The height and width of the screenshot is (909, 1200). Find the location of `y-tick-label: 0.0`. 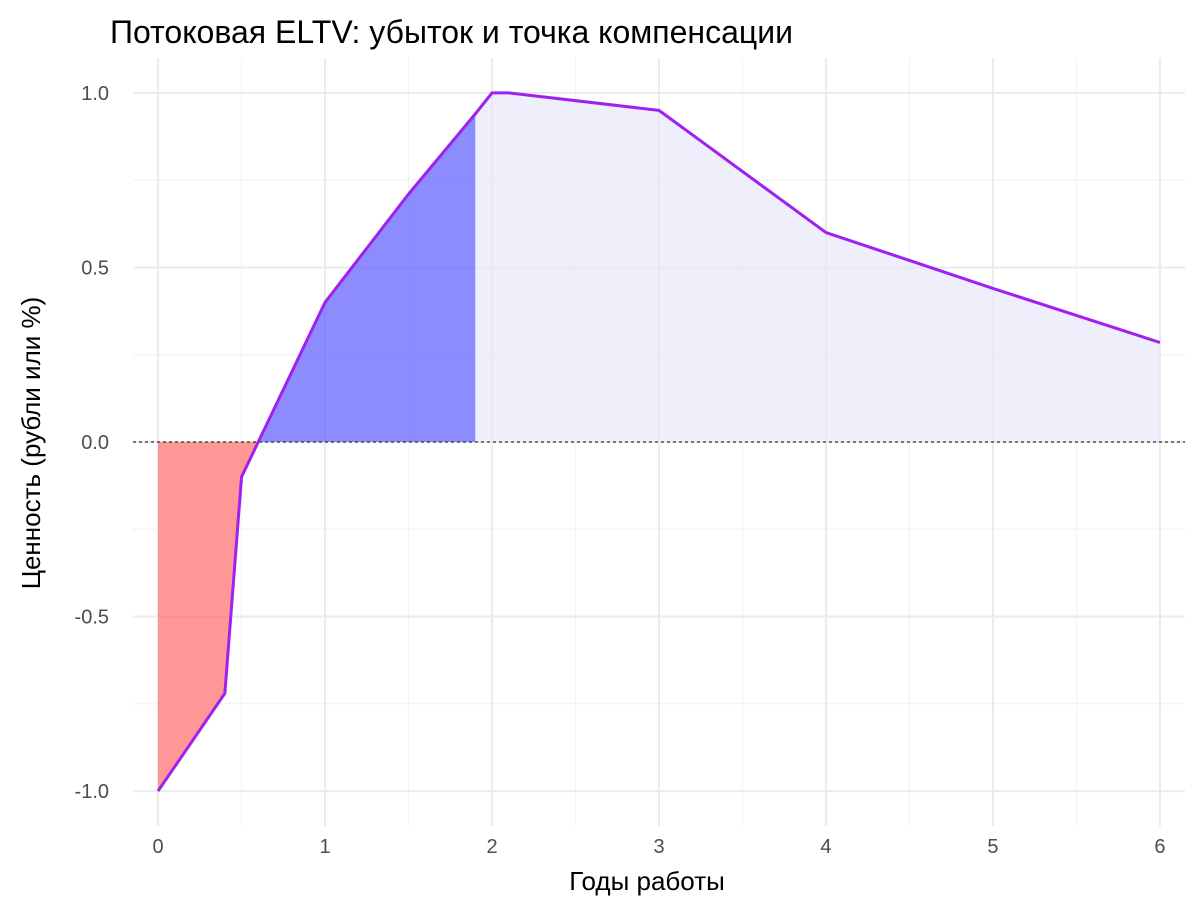

y-tick-label: 0.0 is located at coordinates (95, 443).